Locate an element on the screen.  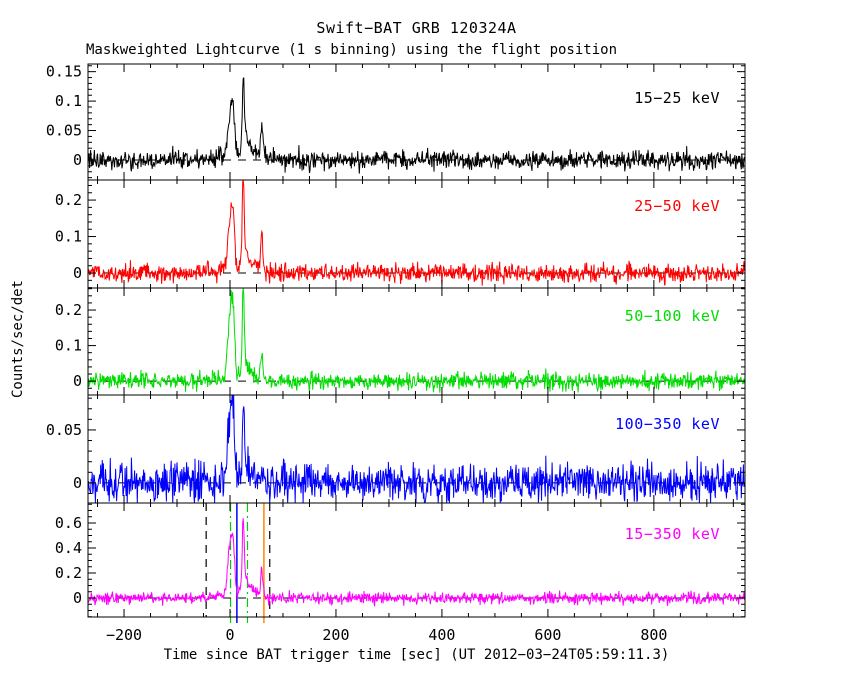
x-tick-label: 200 is located at coordinates (335, 635).